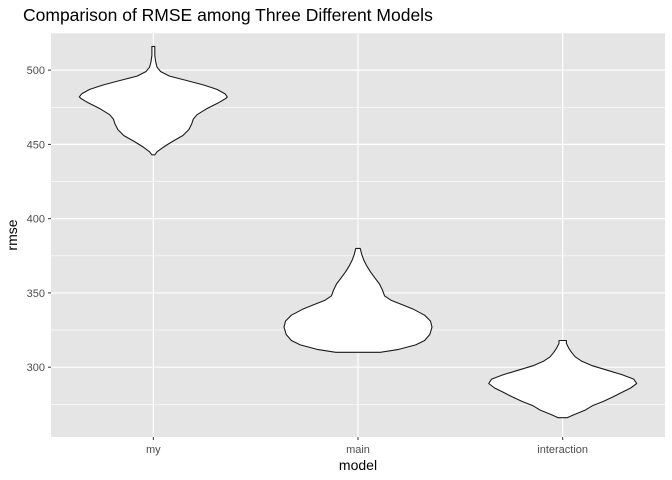  I want to click on y-axis: 300 350 400 450 500, so click(39, 219).